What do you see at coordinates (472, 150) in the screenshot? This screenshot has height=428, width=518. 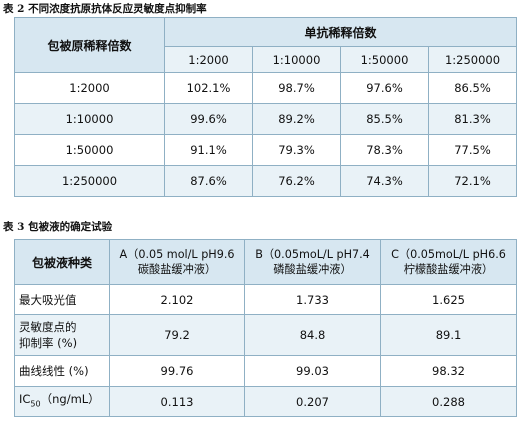 I see `table-cell: 77.5%` at bounding box center [472, 150].